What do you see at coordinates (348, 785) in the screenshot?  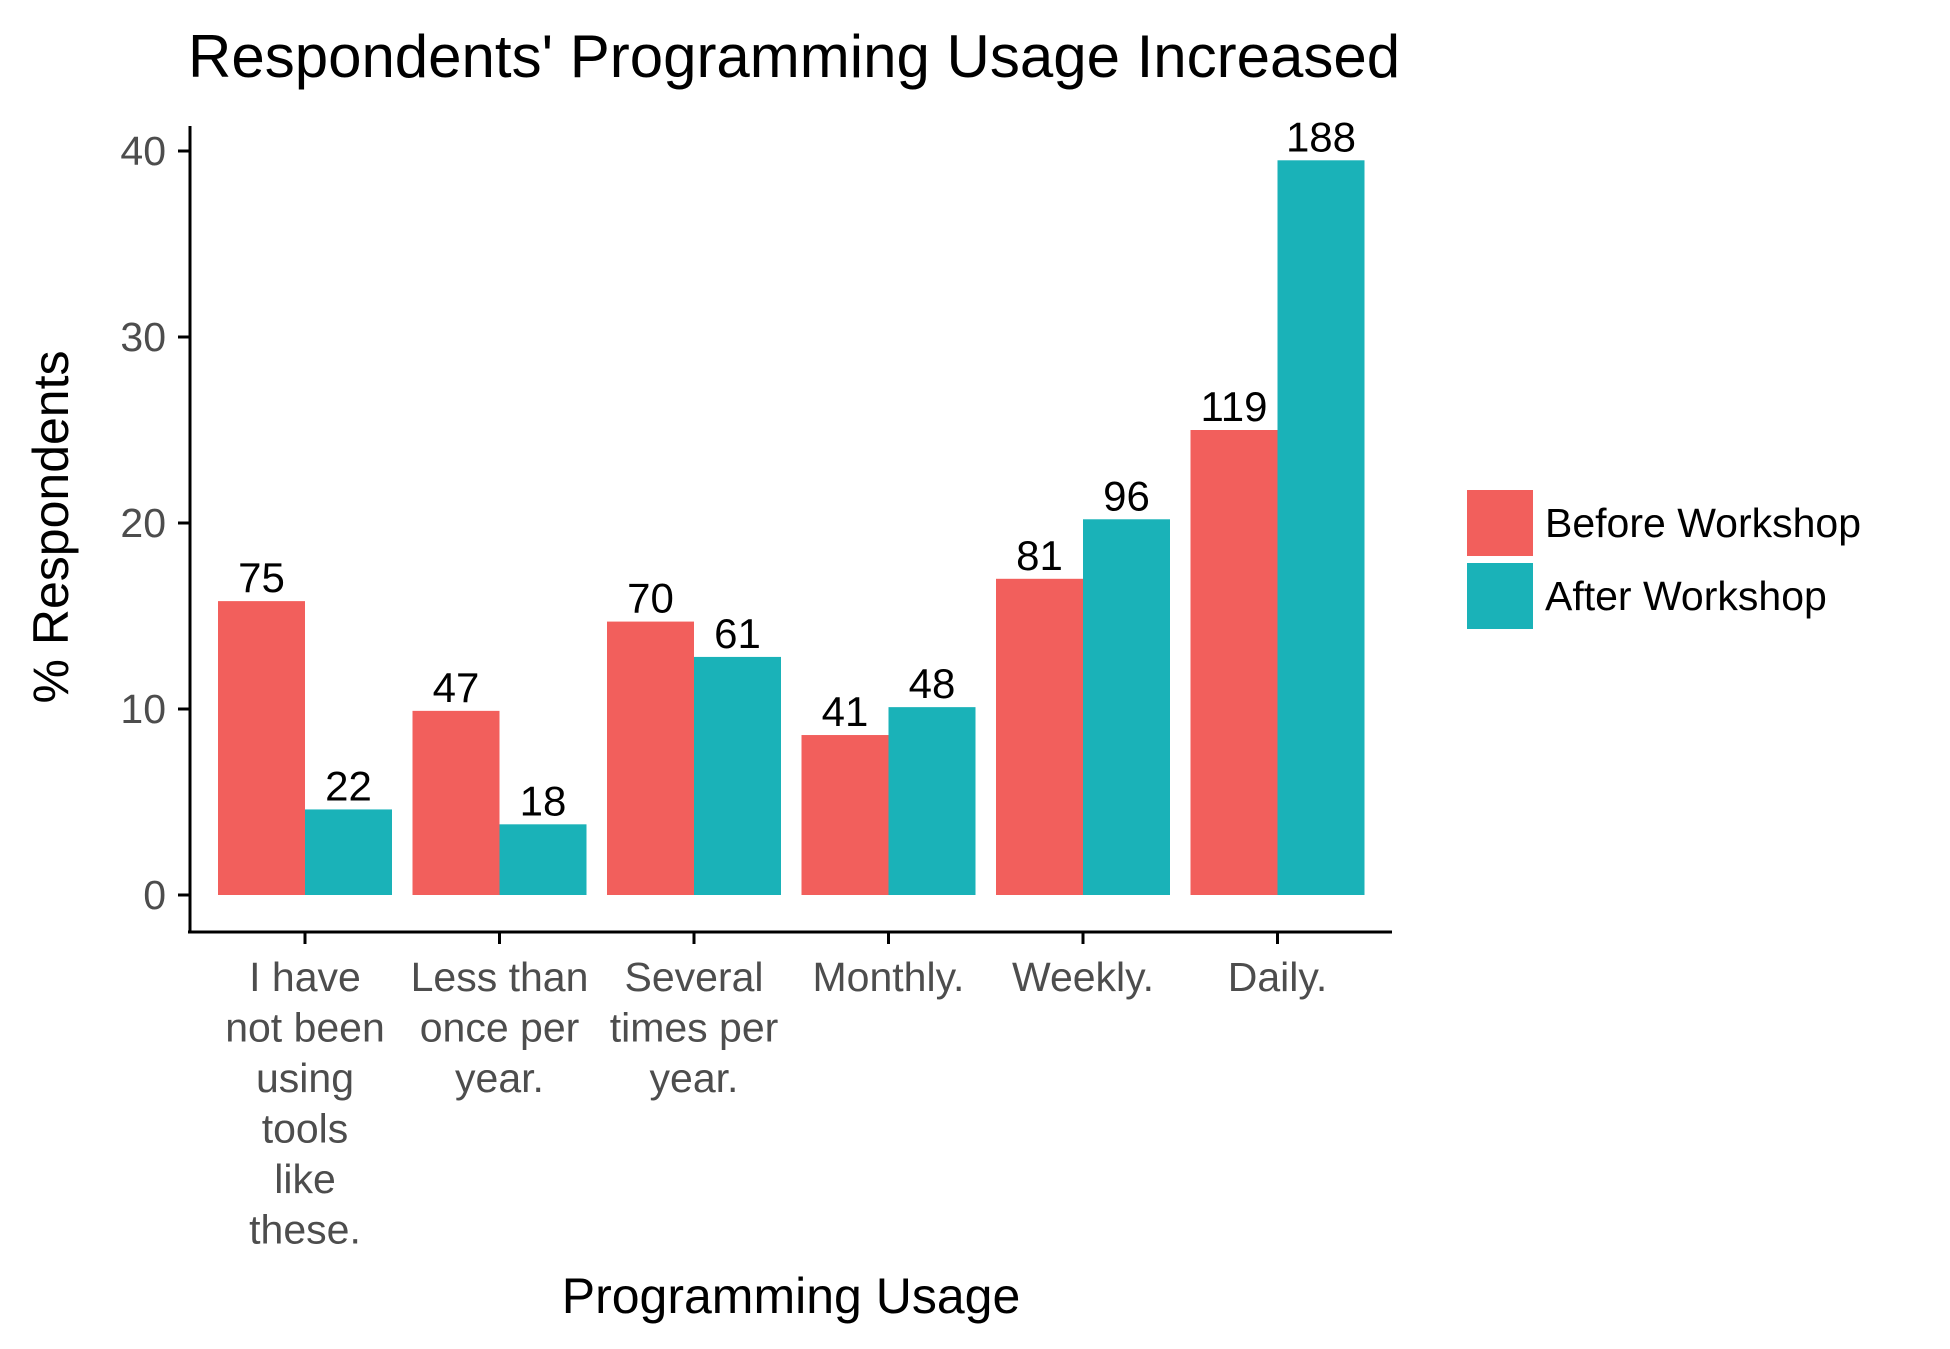 I see `bar-value-label: 22` at bounding box center [348, 785].